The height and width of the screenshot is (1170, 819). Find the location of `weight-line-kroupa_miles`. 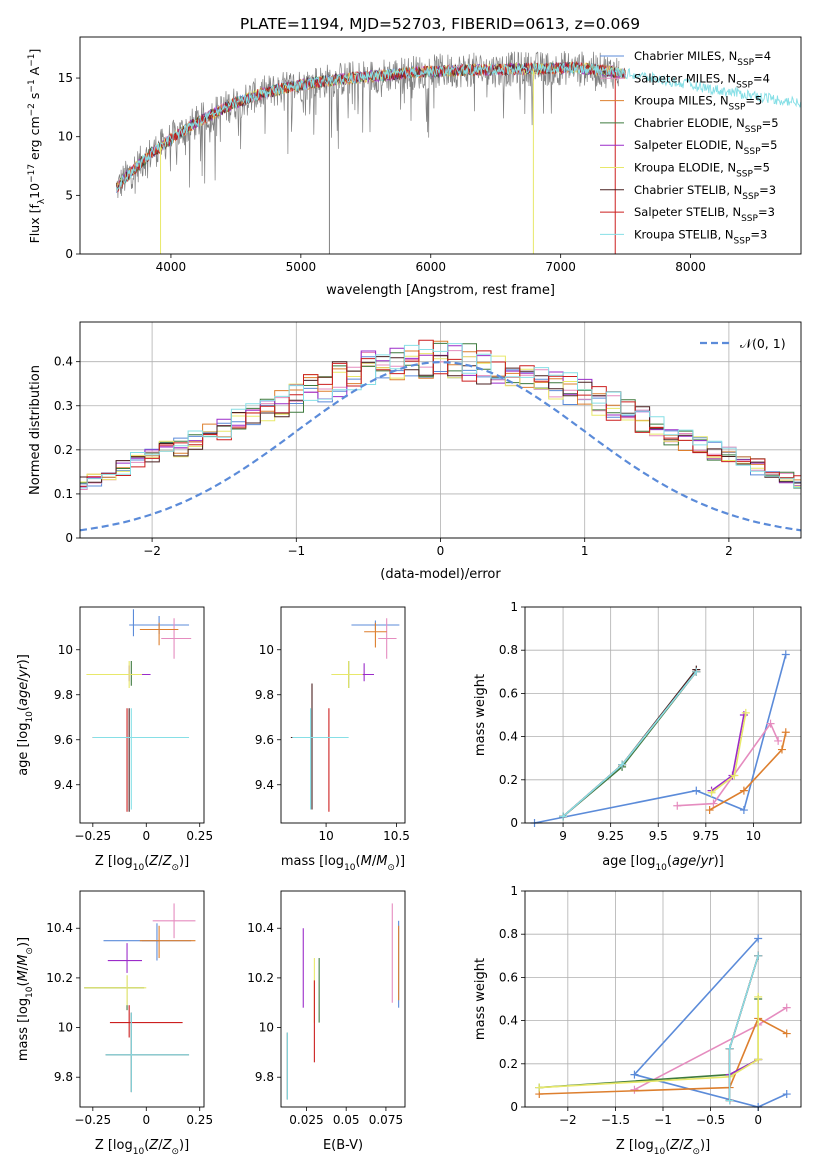

weight-line-kroupa_miles is located at coordinates (748, 771).